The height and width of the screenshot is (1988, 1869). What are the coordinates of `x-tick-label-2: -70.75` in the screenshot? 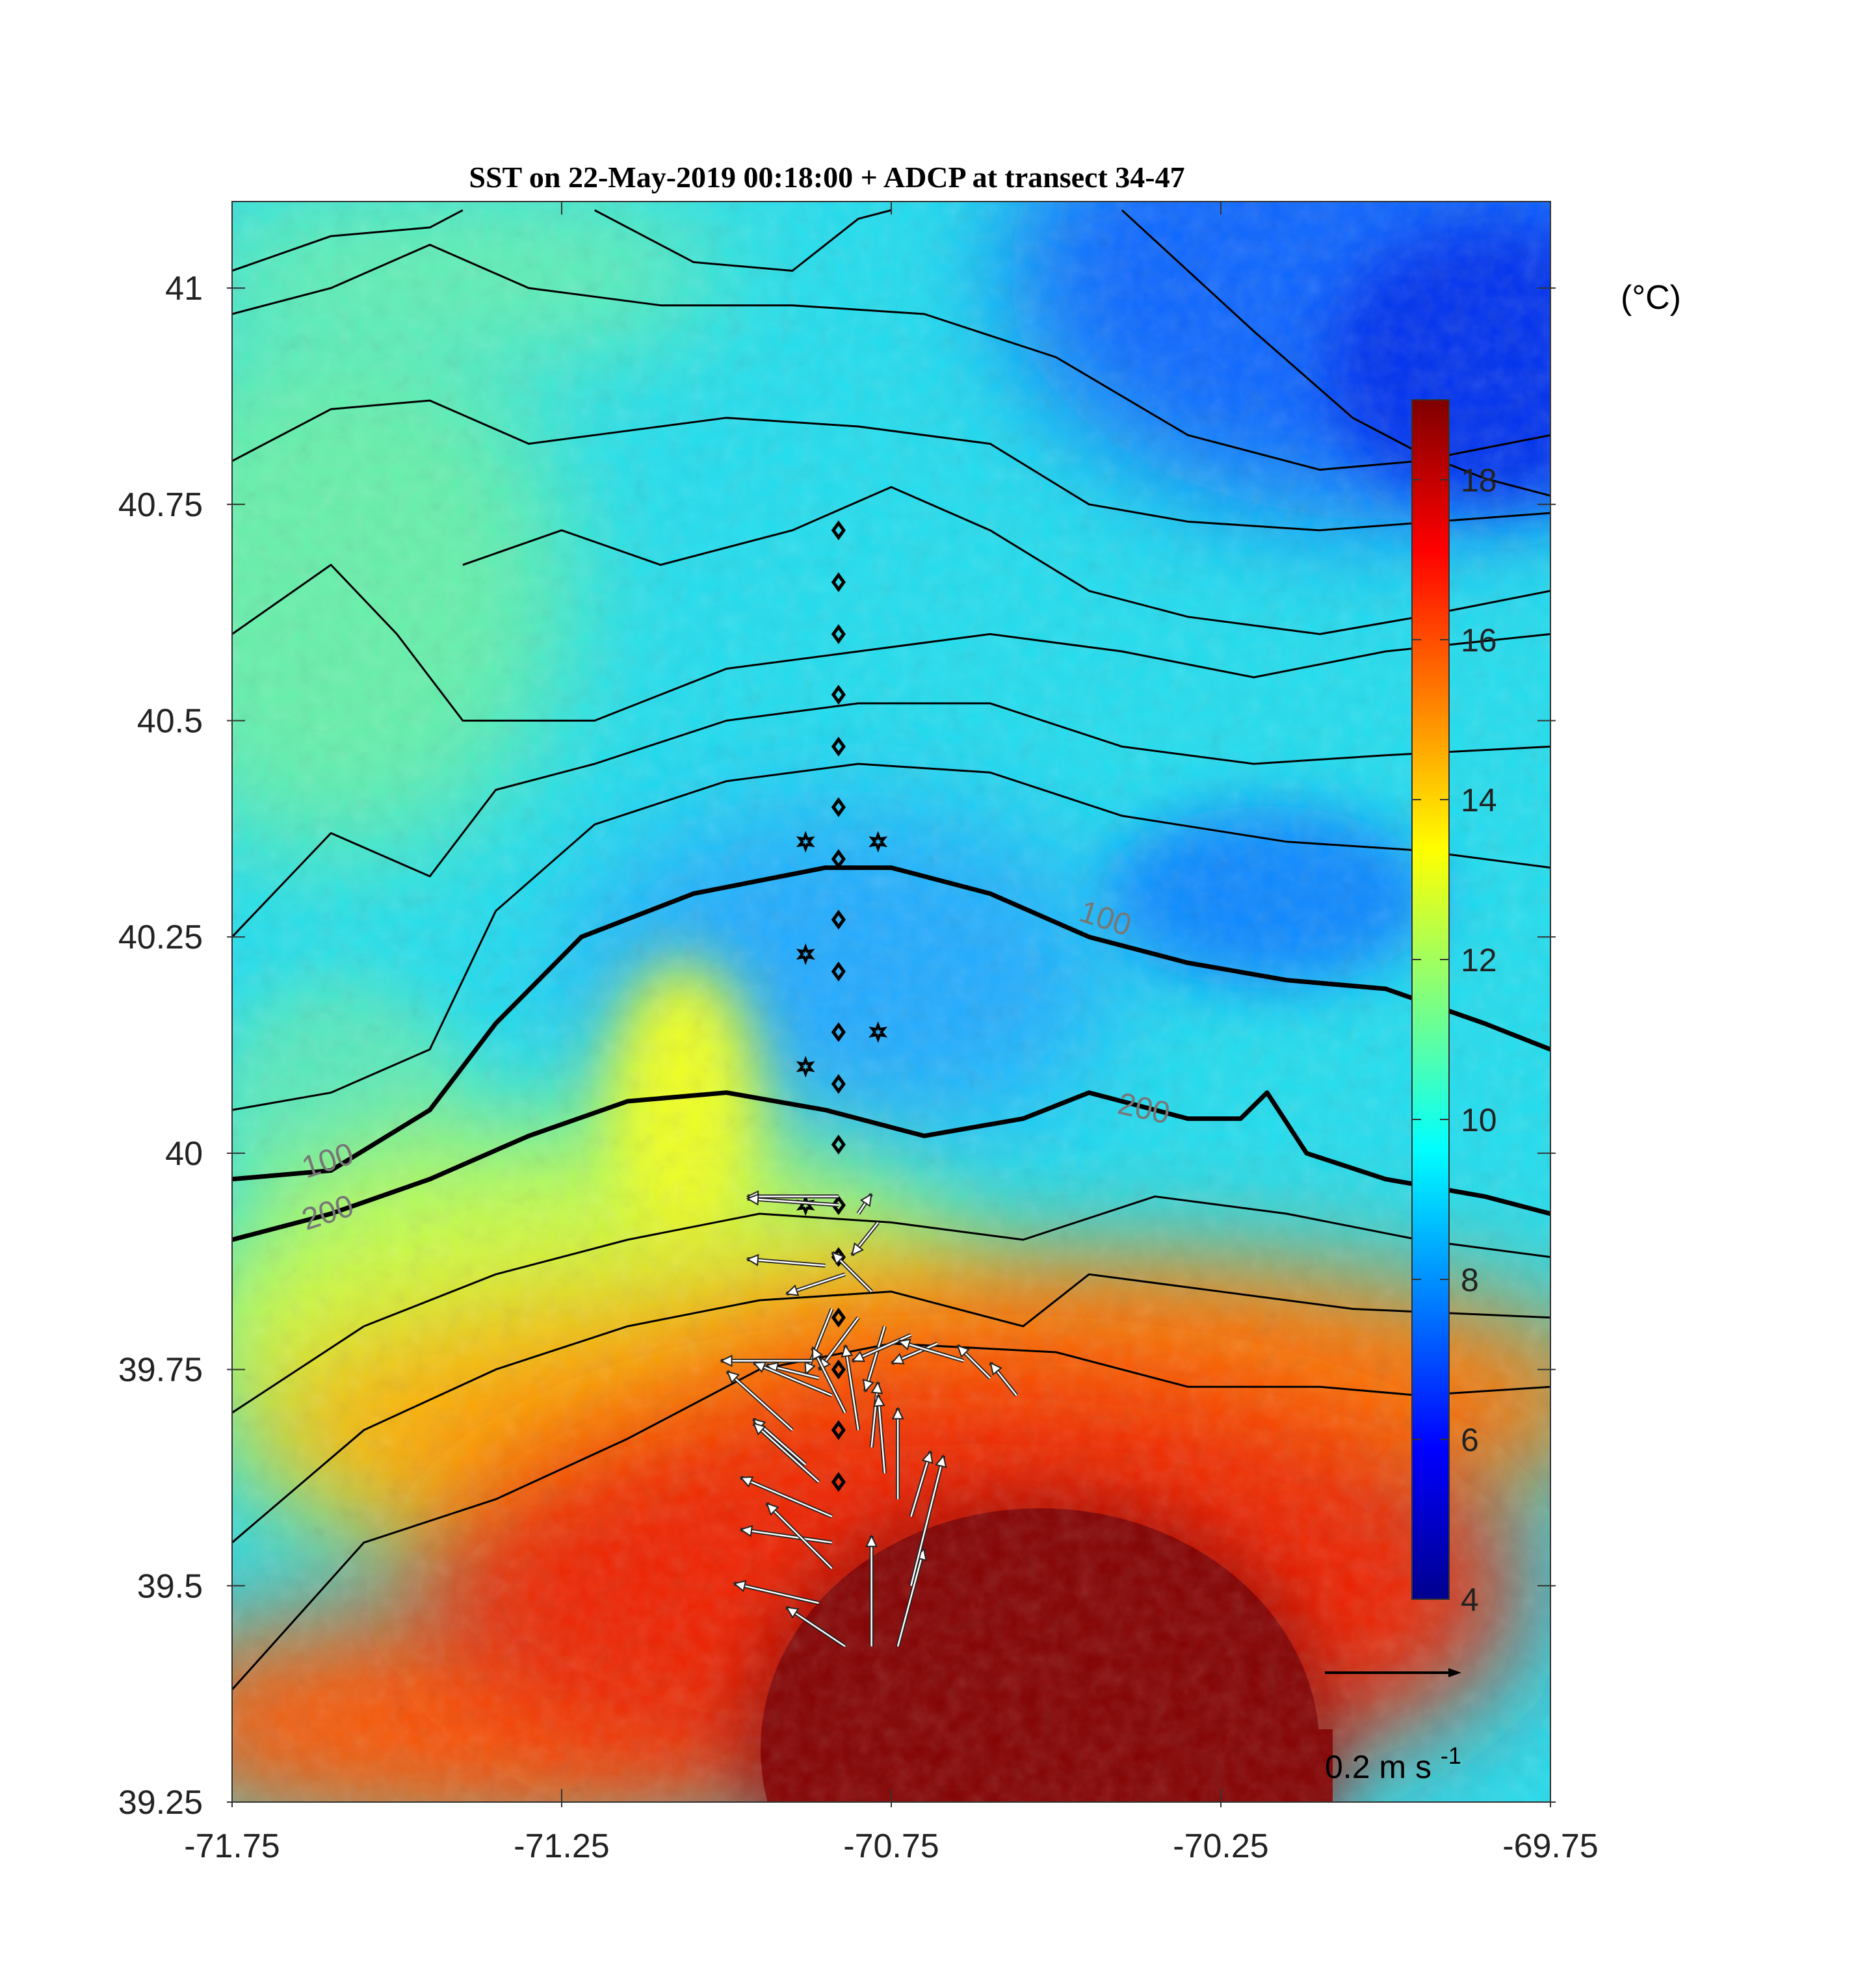 It's located at (891, 1846).